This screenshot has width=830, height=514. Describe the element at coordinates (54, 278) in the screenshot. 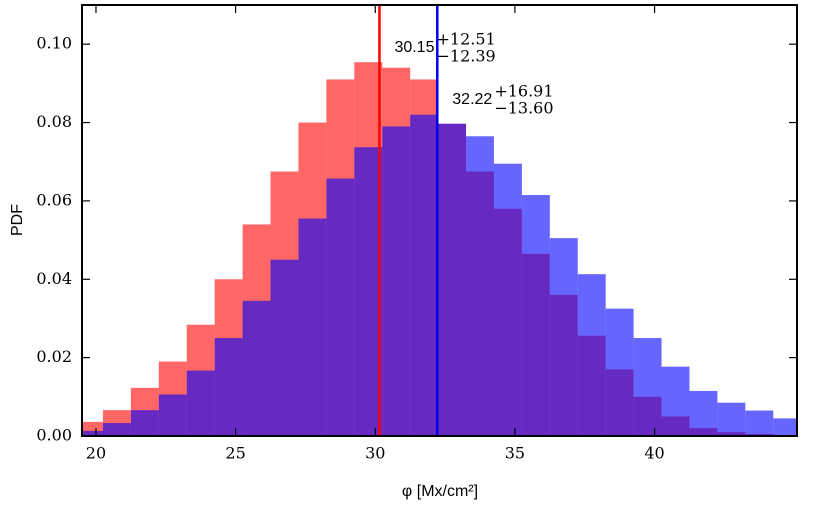

I see `y-tick-label: 0.04` at that location.